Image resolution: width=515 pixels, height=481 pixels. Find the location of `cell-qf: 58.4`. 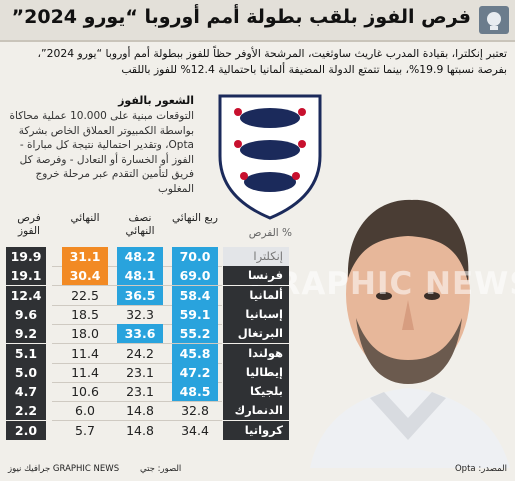

cell-qf: 58.4 is located at coordinates (195, 295).